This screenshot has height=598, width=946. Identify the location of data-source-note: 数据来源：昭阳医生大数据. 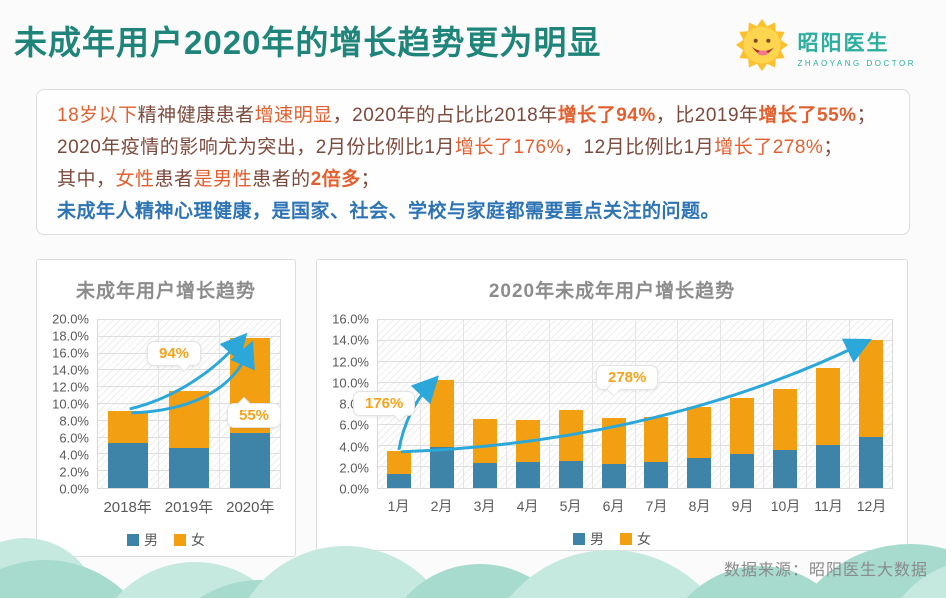
(825, 570).